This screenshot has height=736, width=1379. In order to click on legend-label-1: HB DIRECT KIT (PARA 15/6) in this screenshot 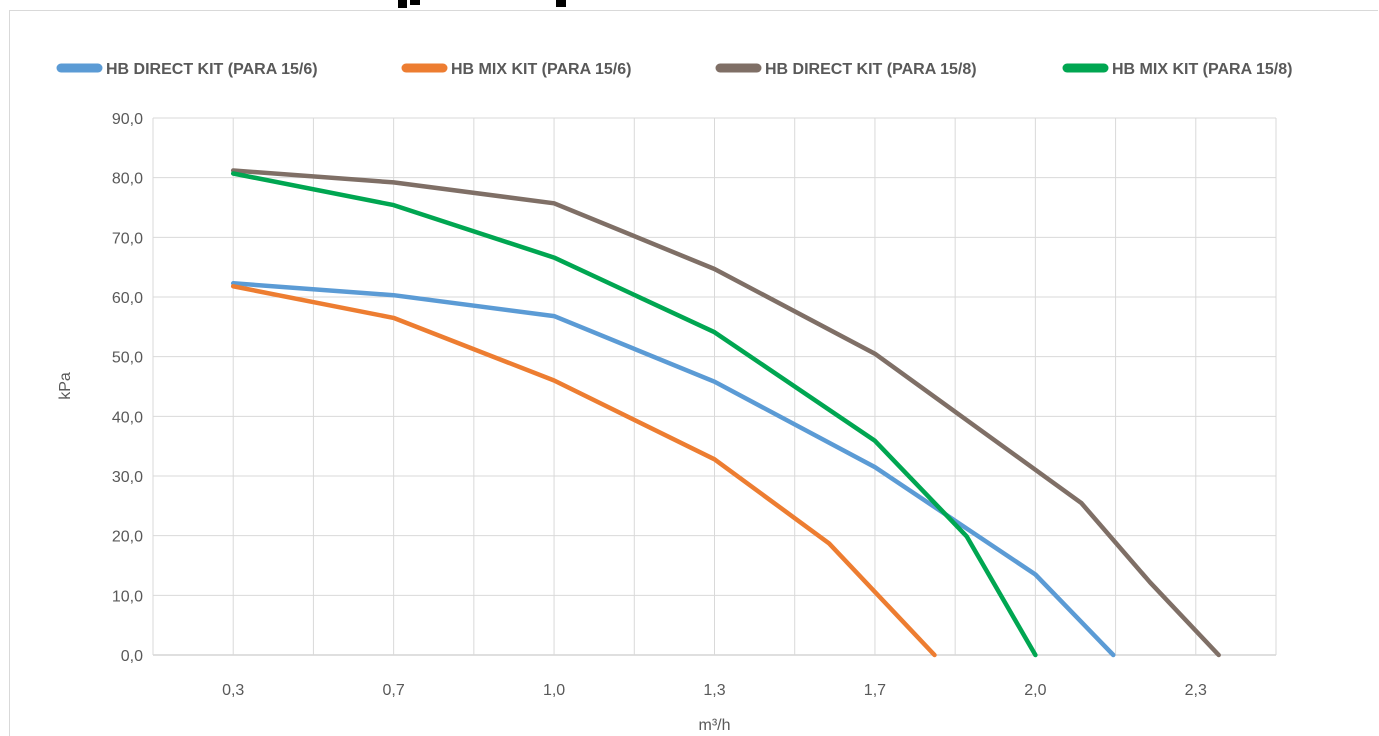, I will do `click(212, 69)`.